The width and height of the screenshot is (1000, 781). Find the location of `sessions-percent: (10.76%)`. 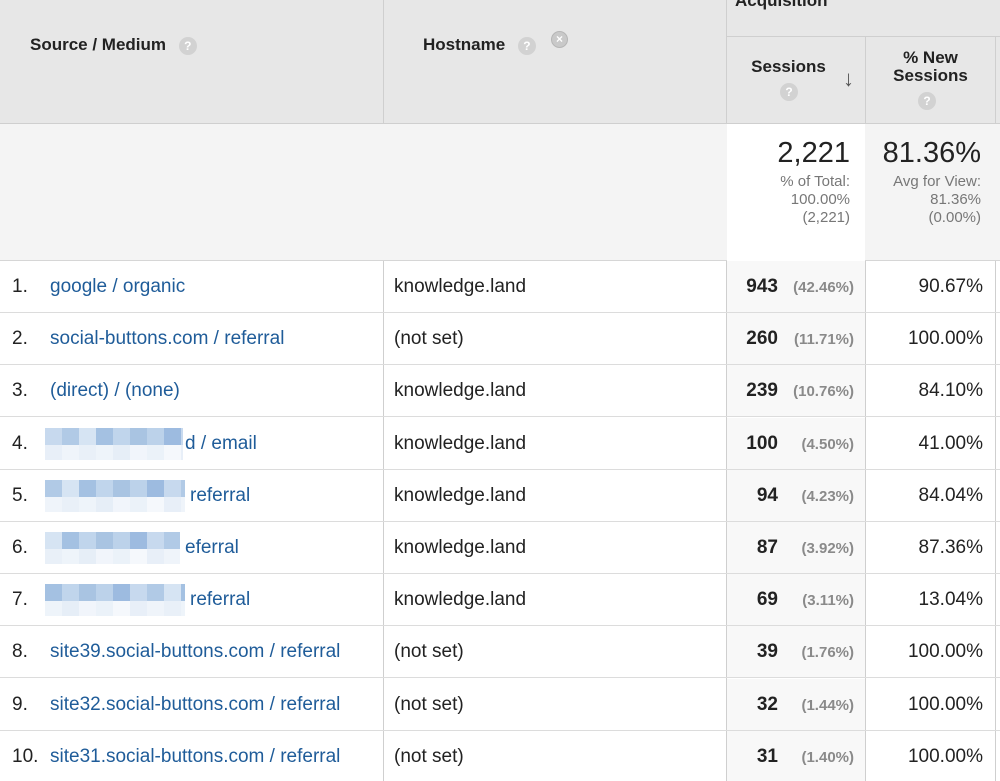

sessions-percent: (10.76%) is located at coordinates (823, 392).